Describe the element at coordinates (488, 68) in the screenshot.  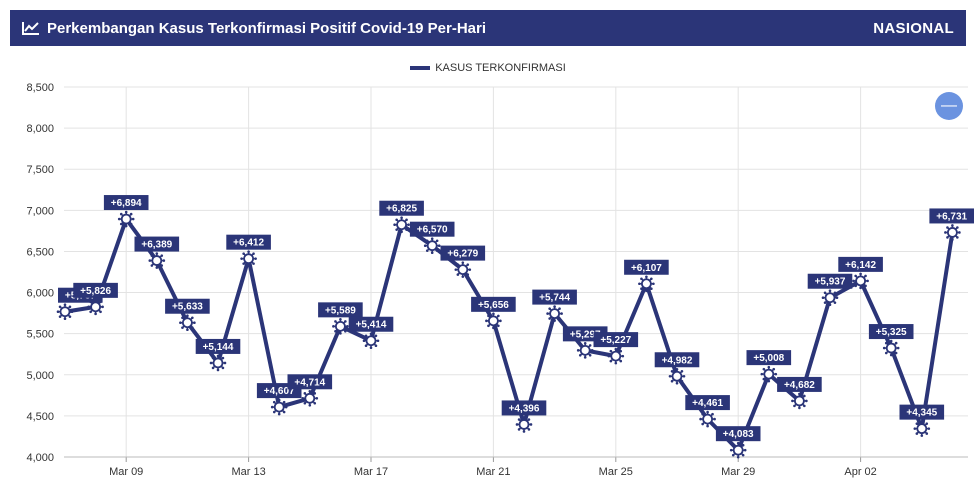
I see `chart-legend: KASUS TERKONFIRMASI` at that location.